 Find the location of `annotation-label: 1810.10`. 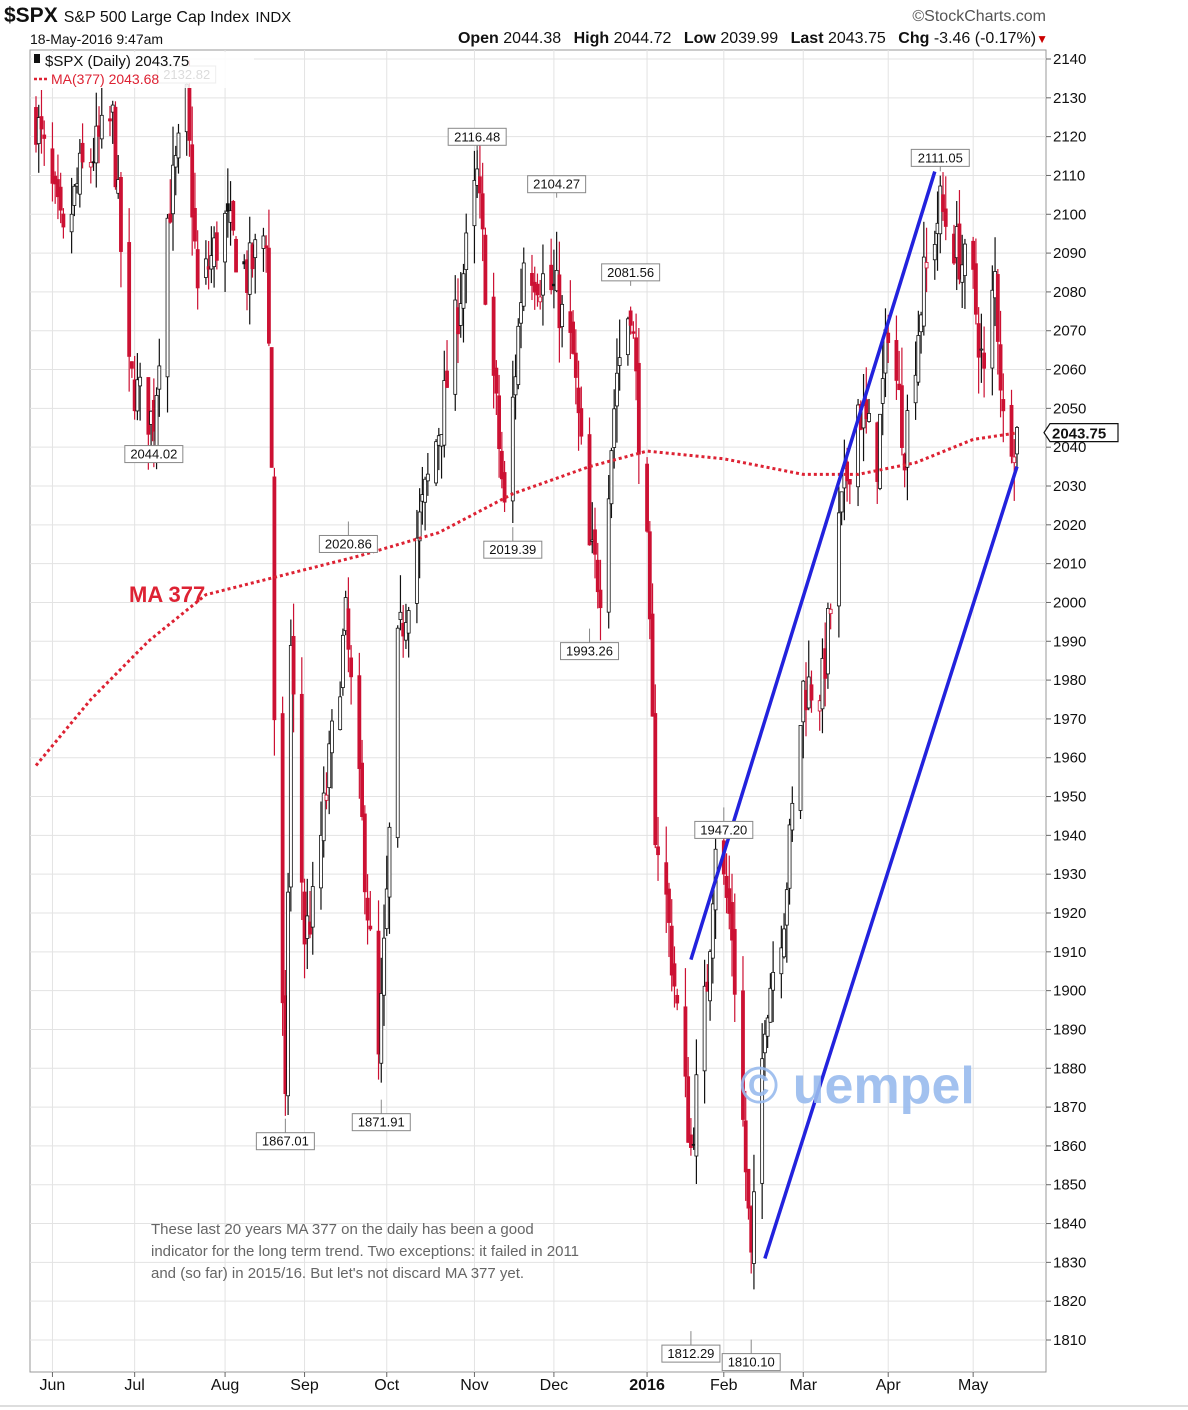

annotation-label: 1810.10 is located at coordinates (751, 1362).